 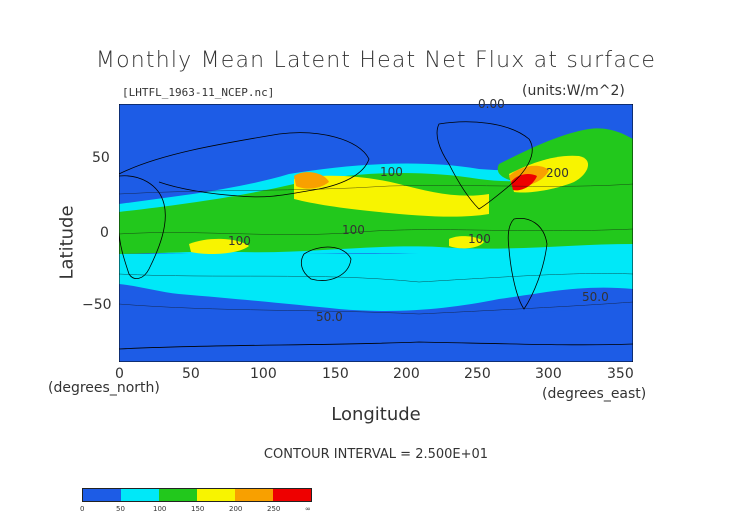 What do you see at coordinates (104, 388) in the screenshot?
I see `y-axis-unit: (degrees_north)` at bounding box center [104, 388].